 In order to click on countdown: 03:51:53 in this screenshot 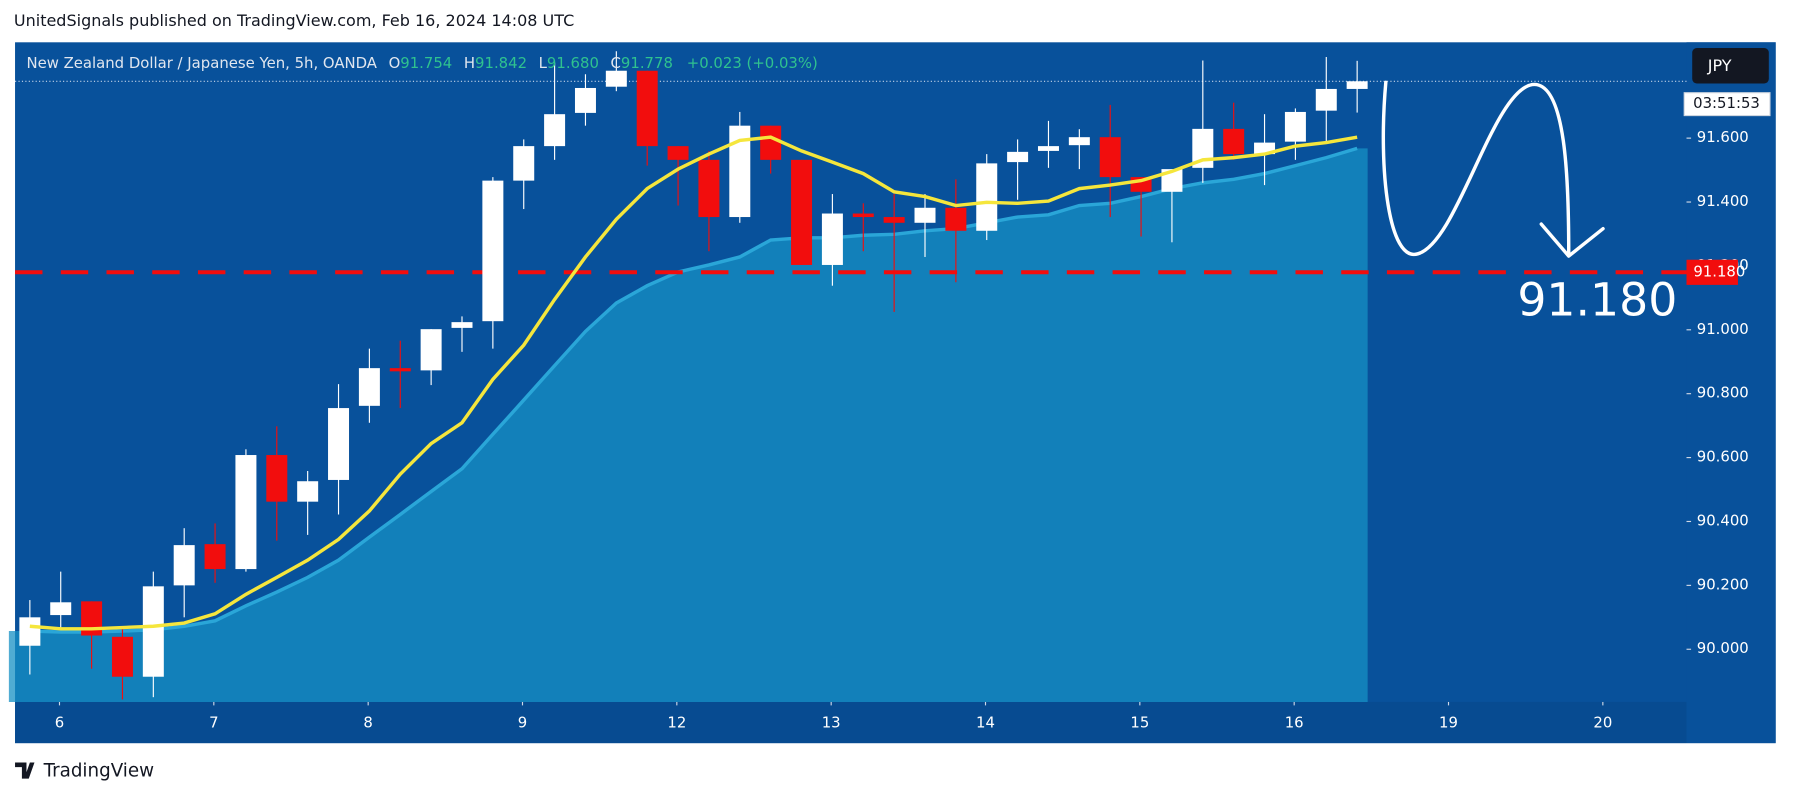, I will do `click(1726, 103)`.